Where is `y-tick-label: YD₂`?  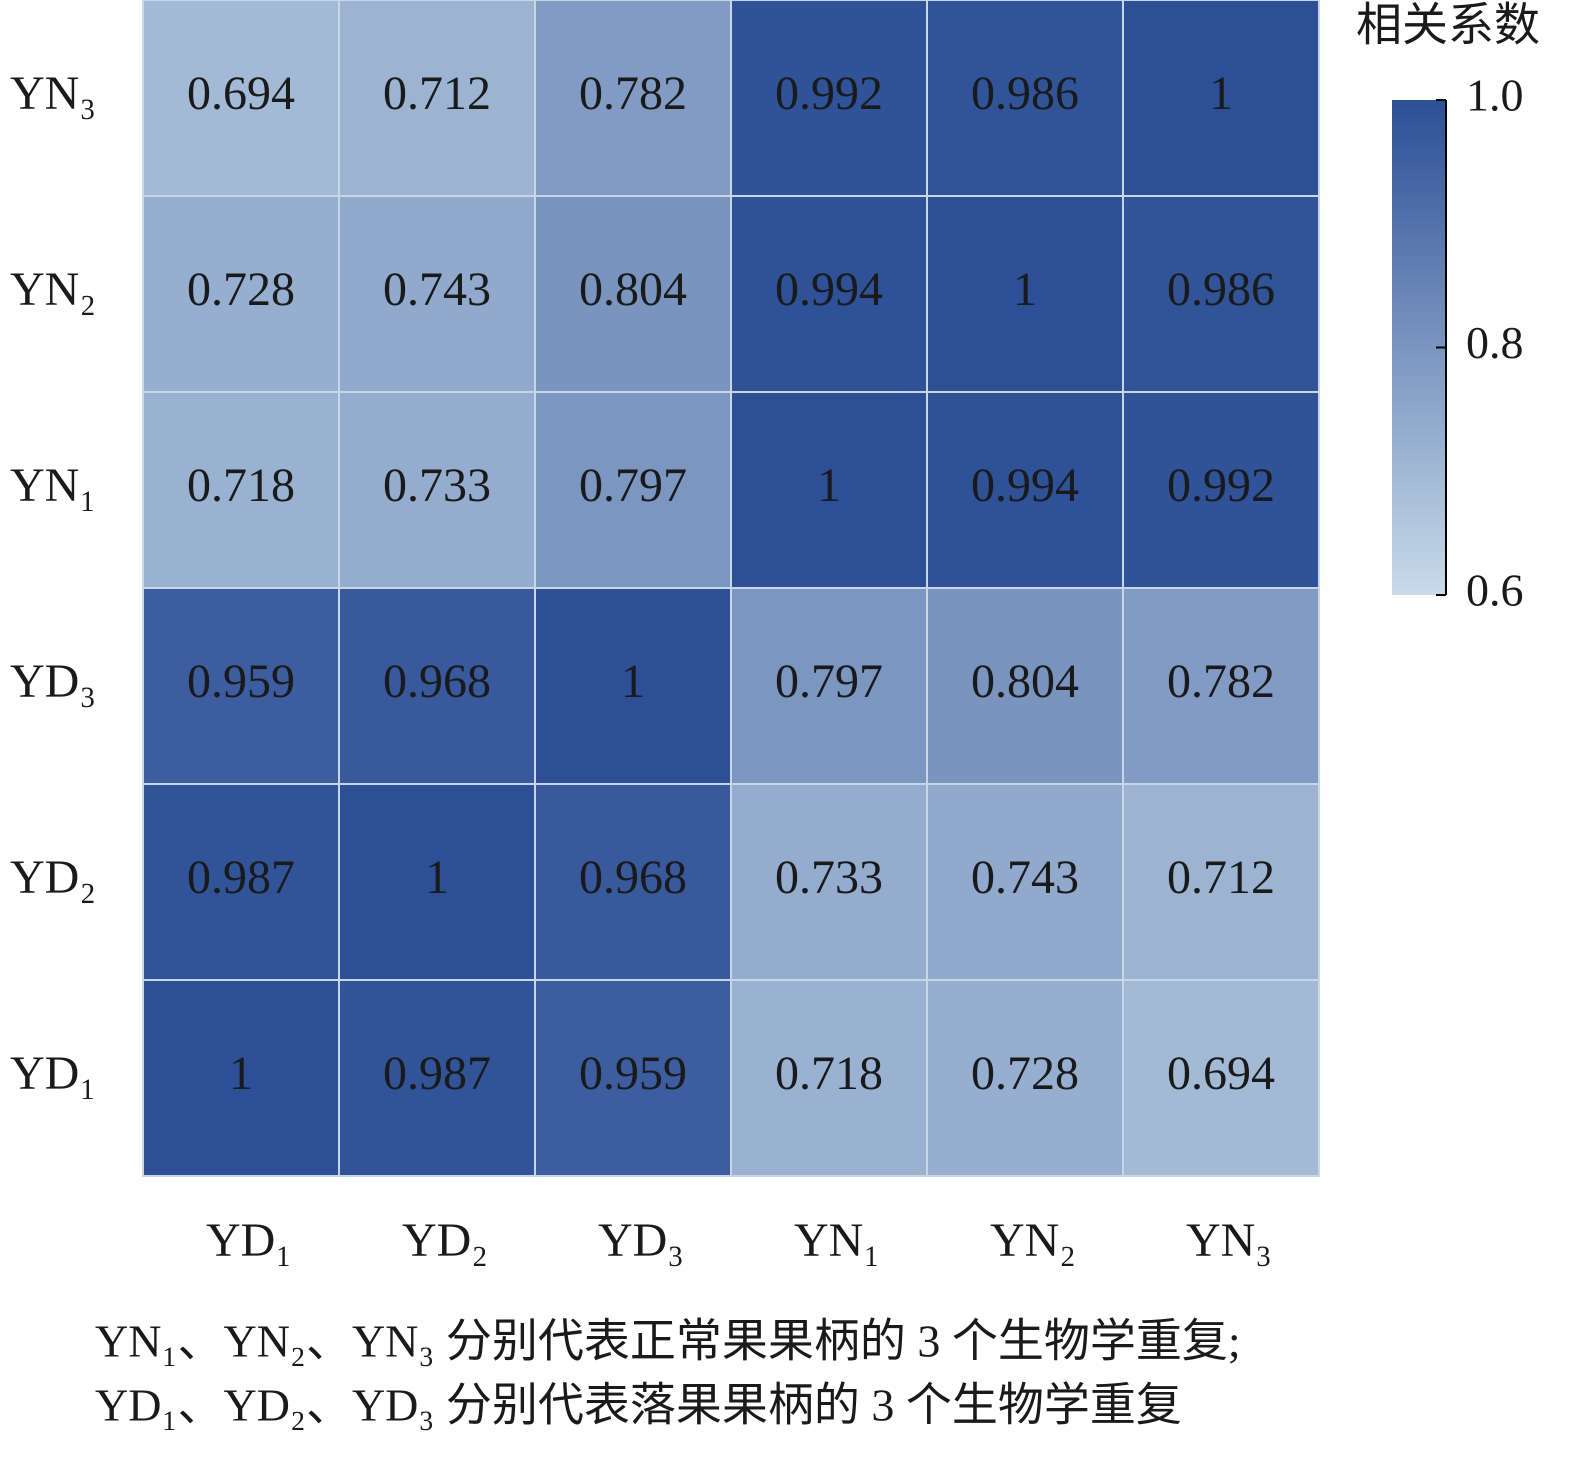 y-tick-label: YD₂ is located at coordinates (53, 877).